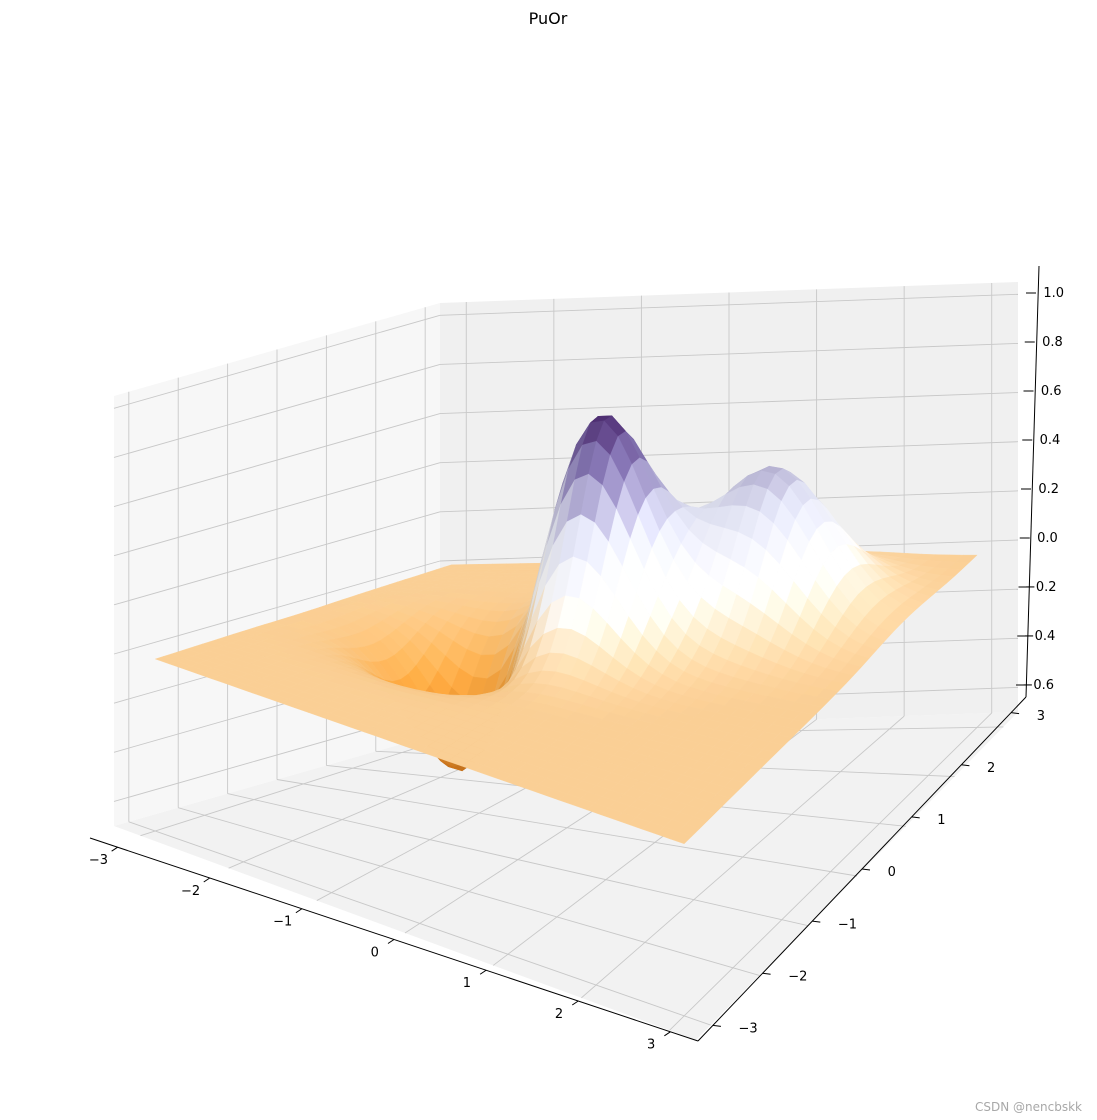 This screenshot has height=1120, width=1097. I want to click on y-tick-label: −1, so click(847, 924).